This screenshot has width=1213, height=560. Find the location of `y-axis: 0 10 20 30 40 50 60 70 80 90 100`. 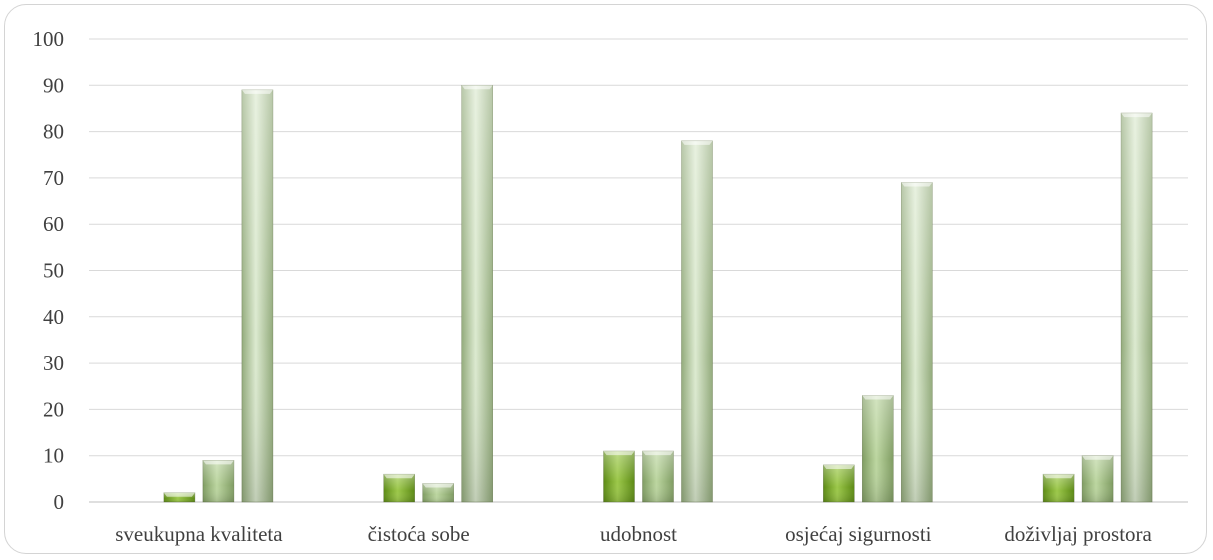

y-axis: 0 10 20 30 40 50 60 70 80 90 100 is located at coordinates (49, 270).